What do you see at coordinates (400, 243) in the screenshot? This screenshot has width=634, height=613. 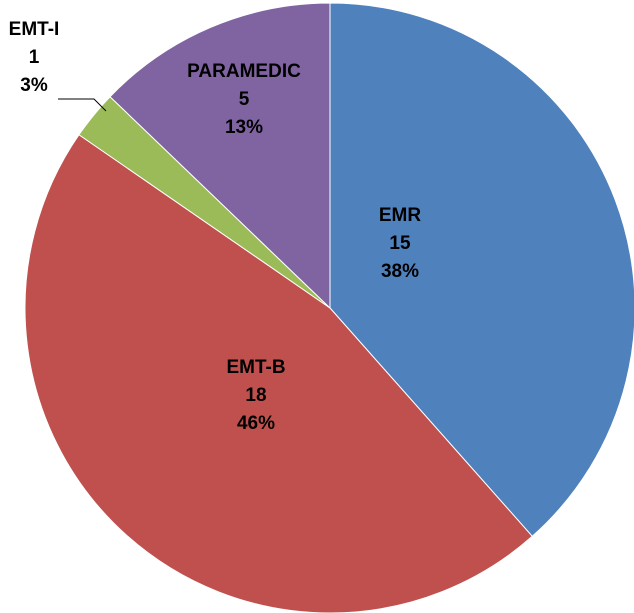 I see `slice-value: 15` at bounding box center [400, 243].